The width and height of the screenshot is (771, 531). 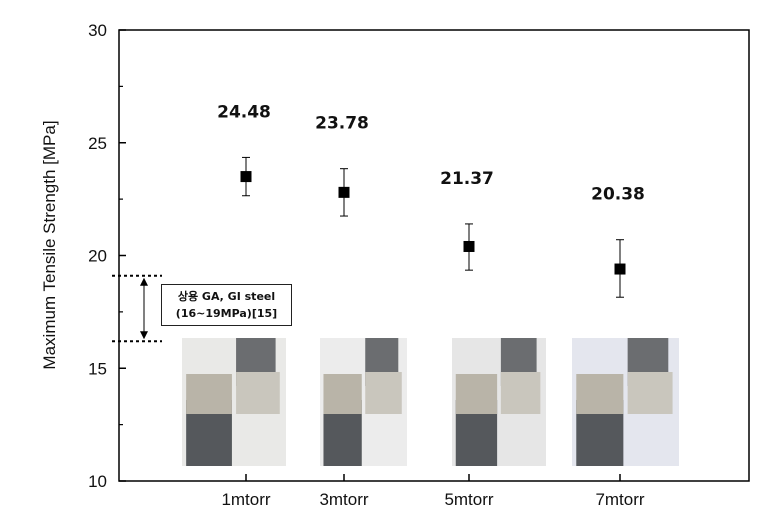 I want to click on specimen-photo-1mtorr, so click(x=234, y=402).